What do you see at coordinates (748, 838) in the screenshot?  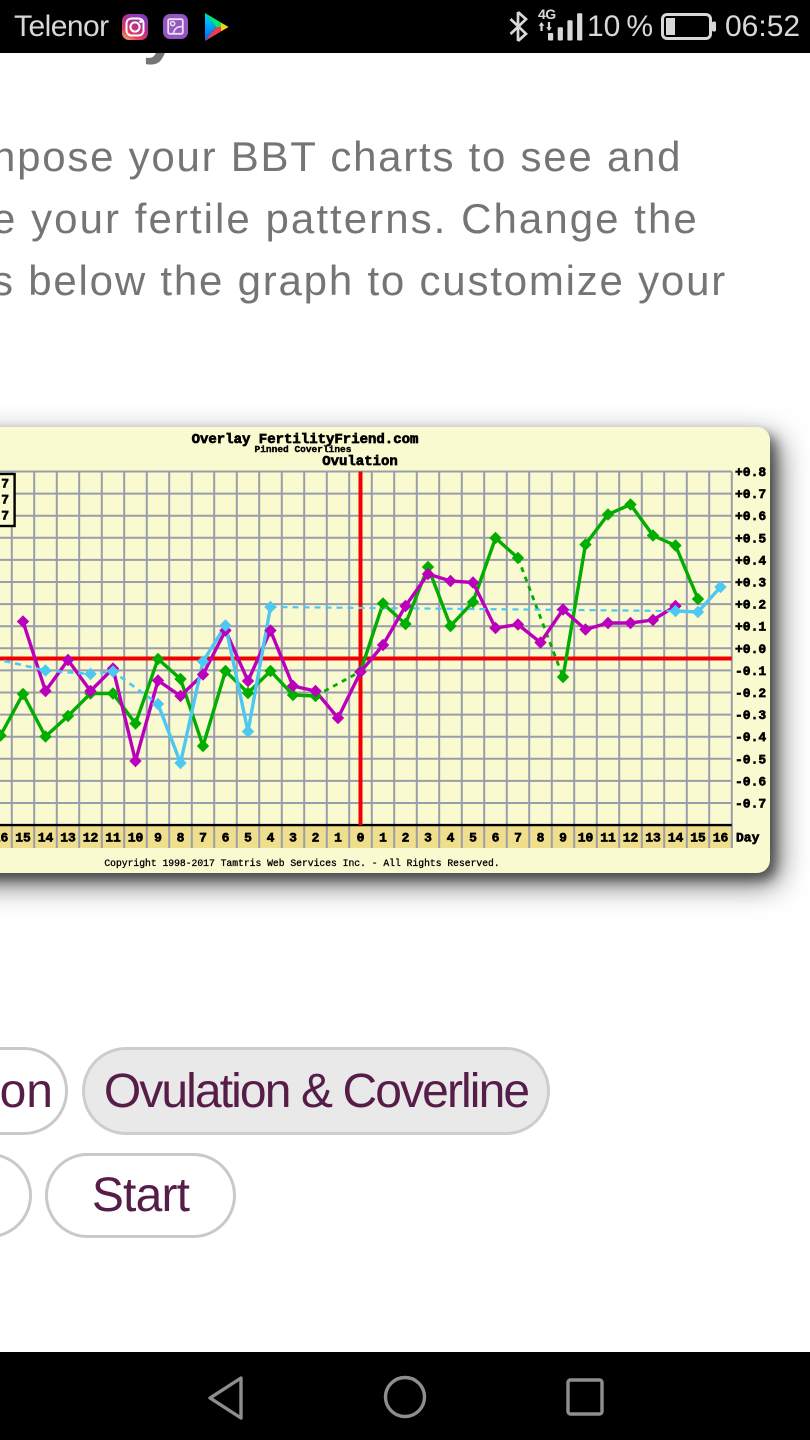 I see `svg-text: Day` at bounding box center [748, 838].